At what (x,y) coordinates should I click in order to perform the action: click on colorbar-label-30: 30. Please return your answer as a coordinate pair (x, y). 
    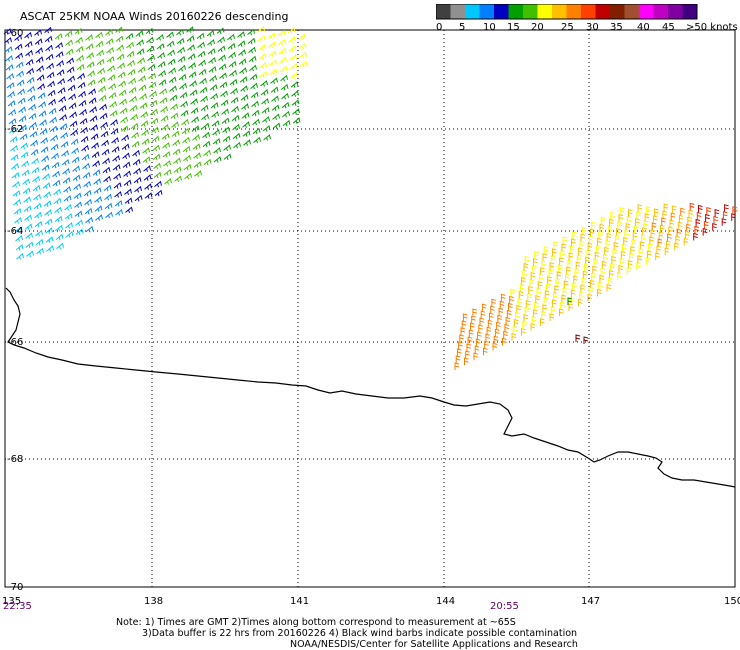
    Looking at the image, I should click on (592, 27).